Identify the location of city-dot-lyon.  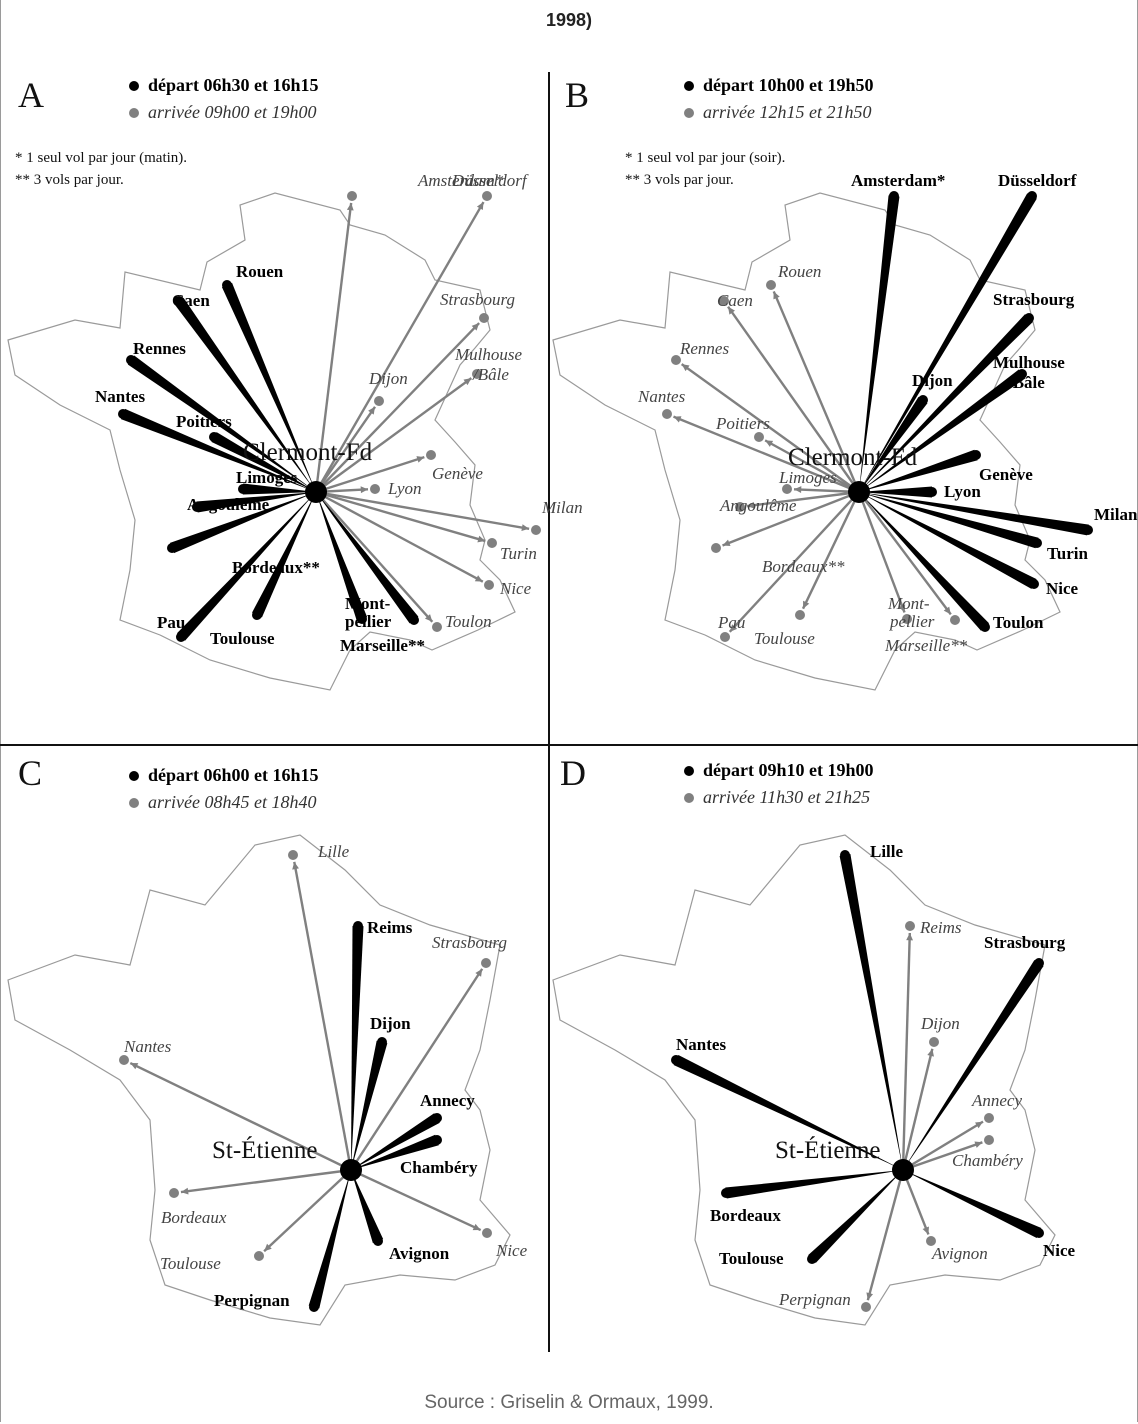
(932, 492).